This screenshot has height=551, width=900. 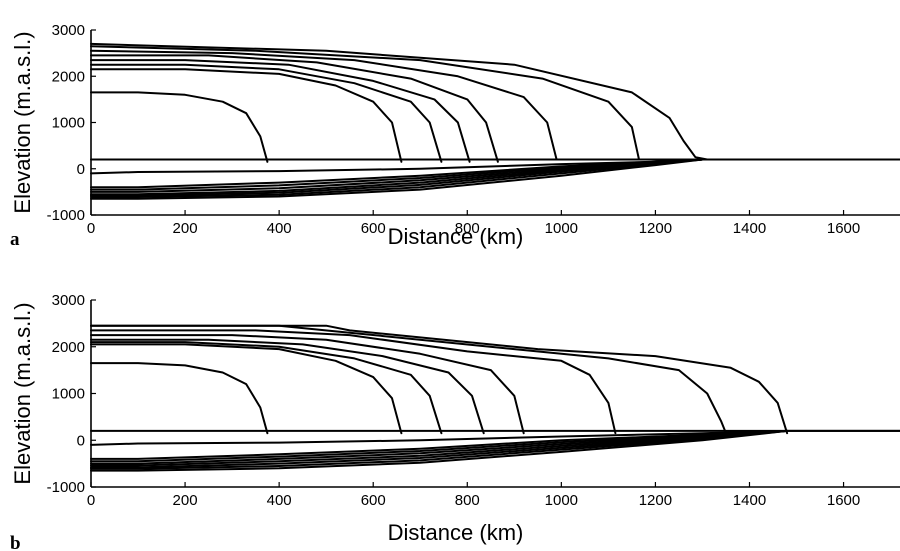 What do you see at coordinates (15, 239) in the screenshot?
I see `panel-label: a` at bounding box center [15, 239].